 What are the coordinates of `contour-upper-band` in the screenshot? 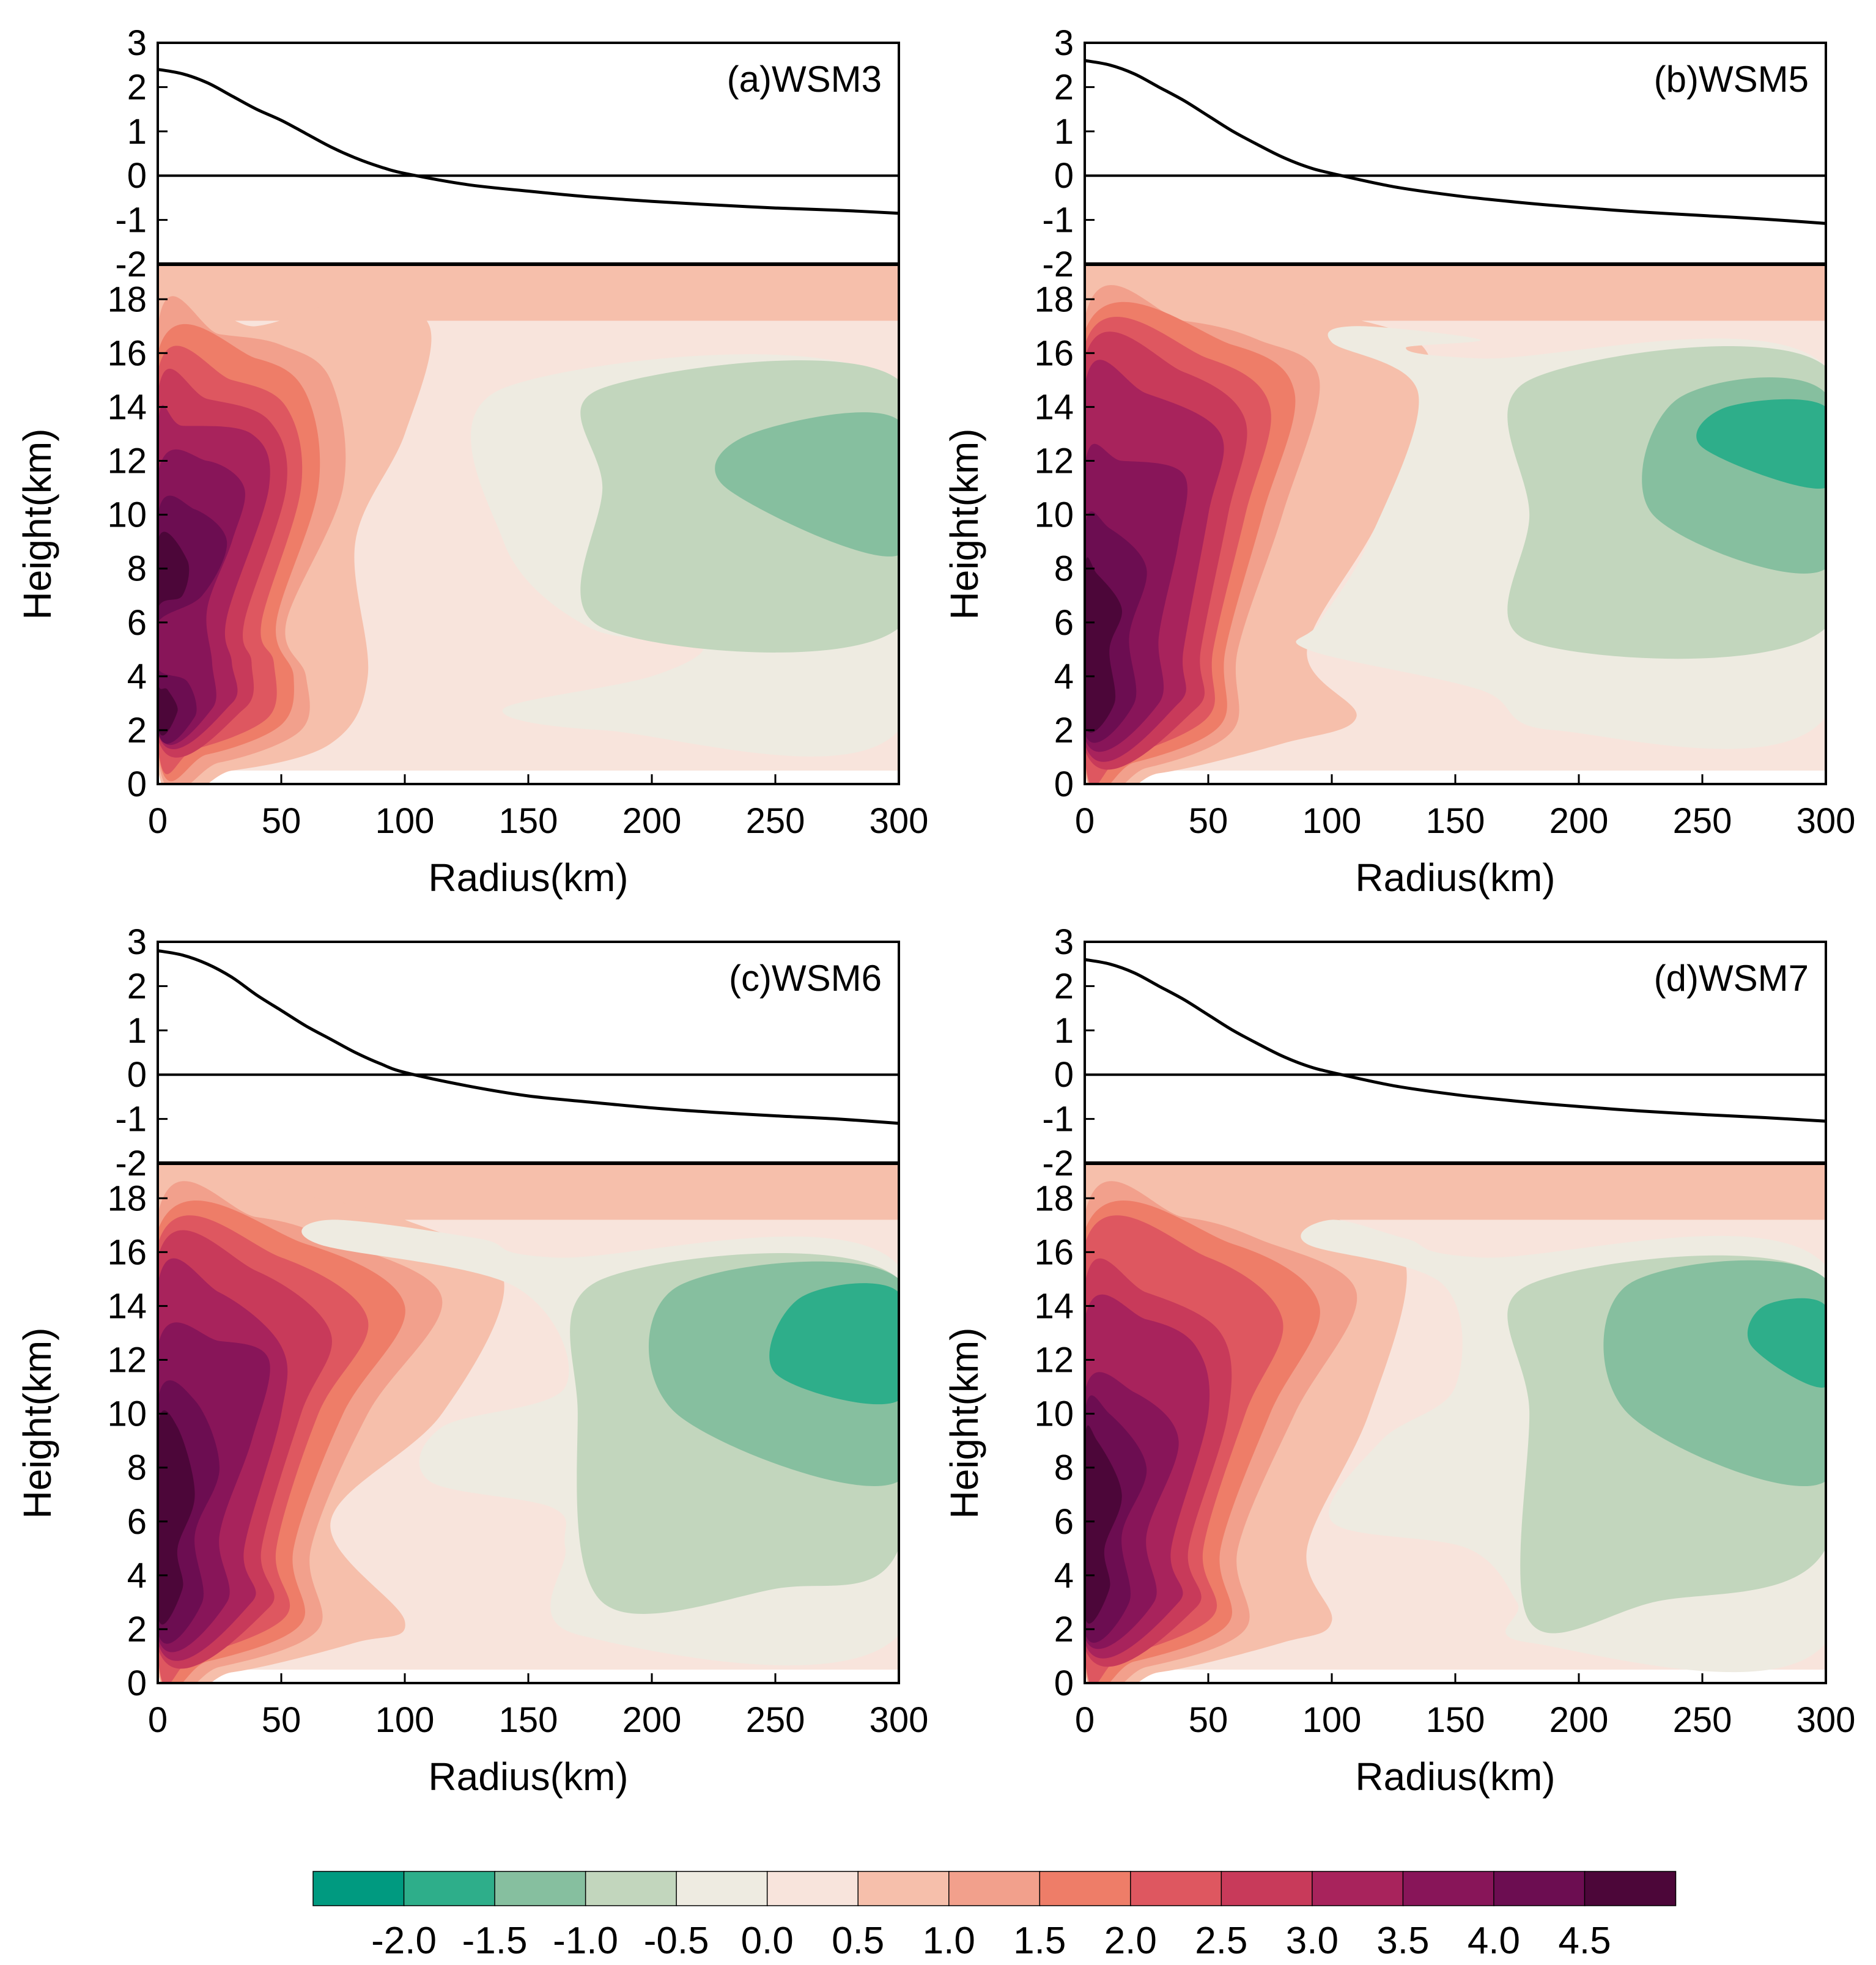 It's located at (528, 292).